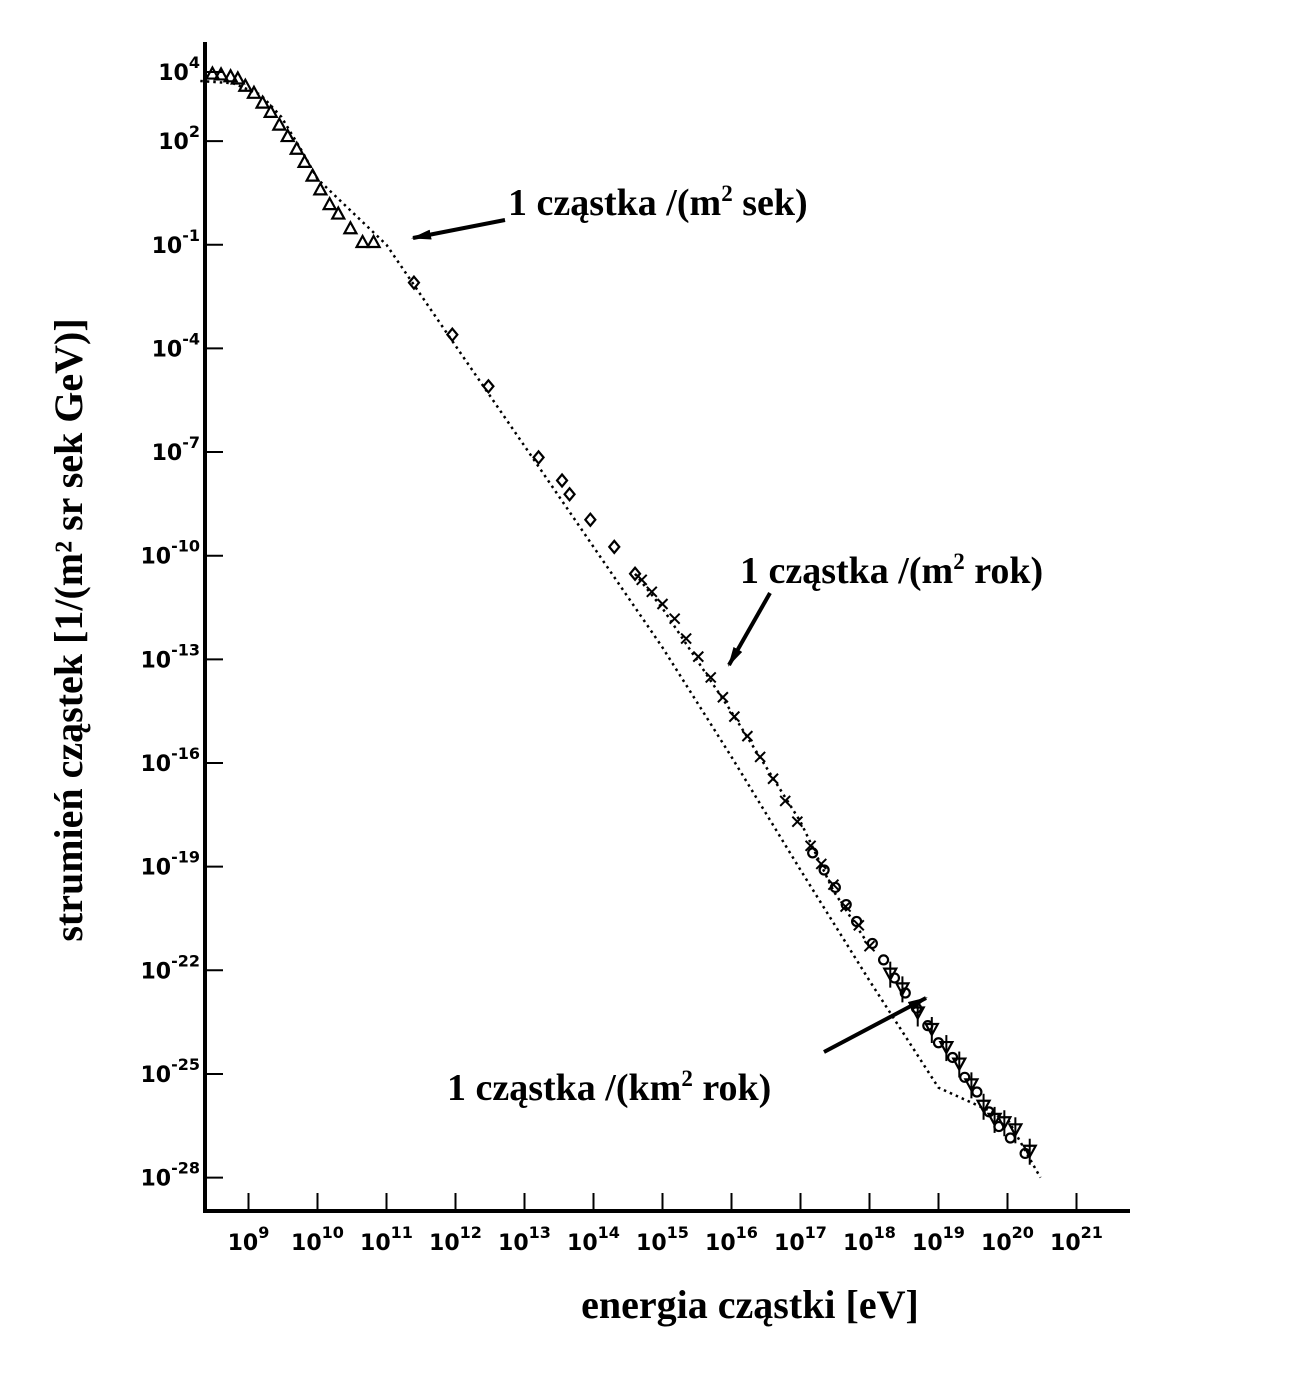 This screenshot has height=1391, width=1313. Describe the element at coordinates (179, 138) in the screenshot. I see `y-tick-label: 10²` at that location.